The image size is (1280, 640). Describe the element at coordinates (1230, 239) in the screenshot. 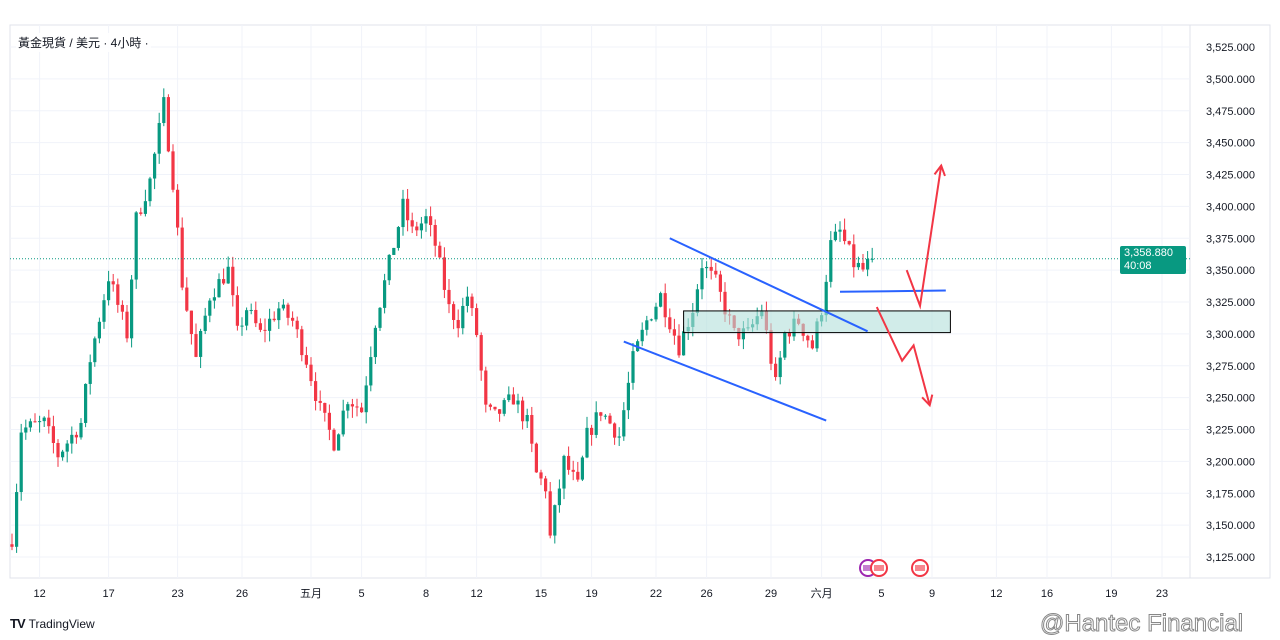

I see `y-tick-label: 3,375.000` at that location.